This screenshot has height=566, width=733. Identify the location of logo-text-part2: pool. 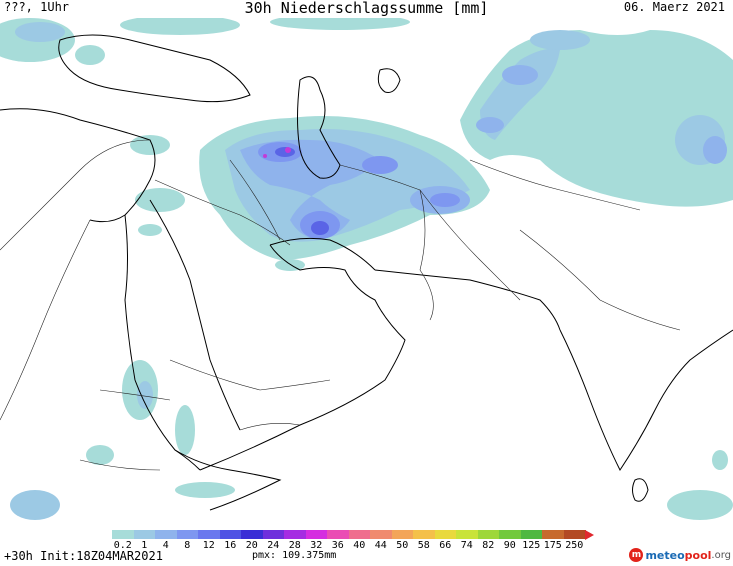
(698, 555).